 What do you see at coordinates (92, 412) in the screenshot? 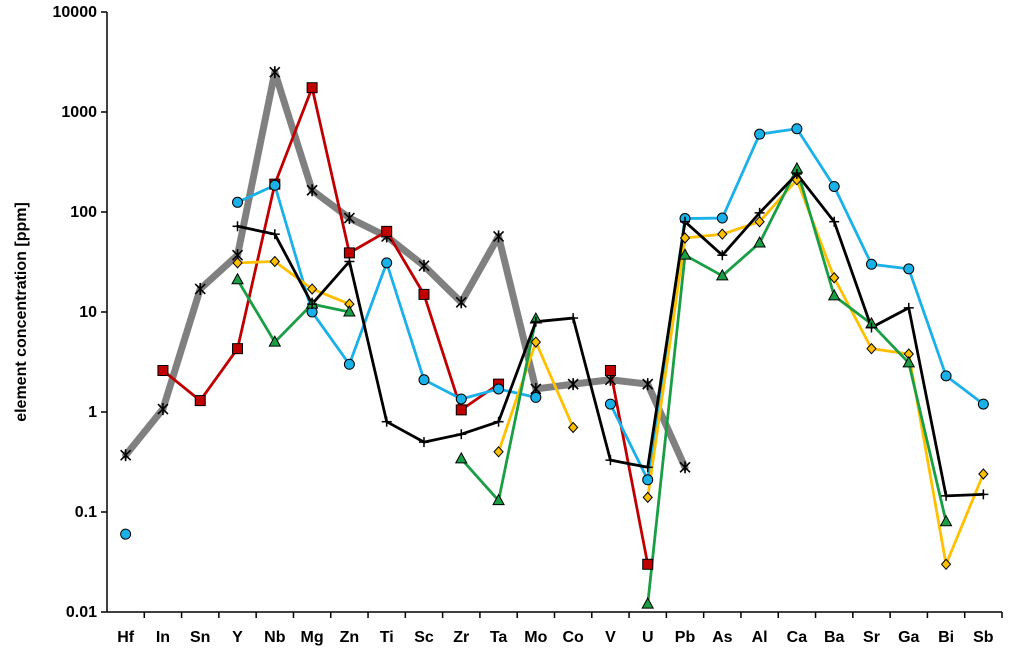
I see `y-tick-label: 1` at bounding box center [92, 412].